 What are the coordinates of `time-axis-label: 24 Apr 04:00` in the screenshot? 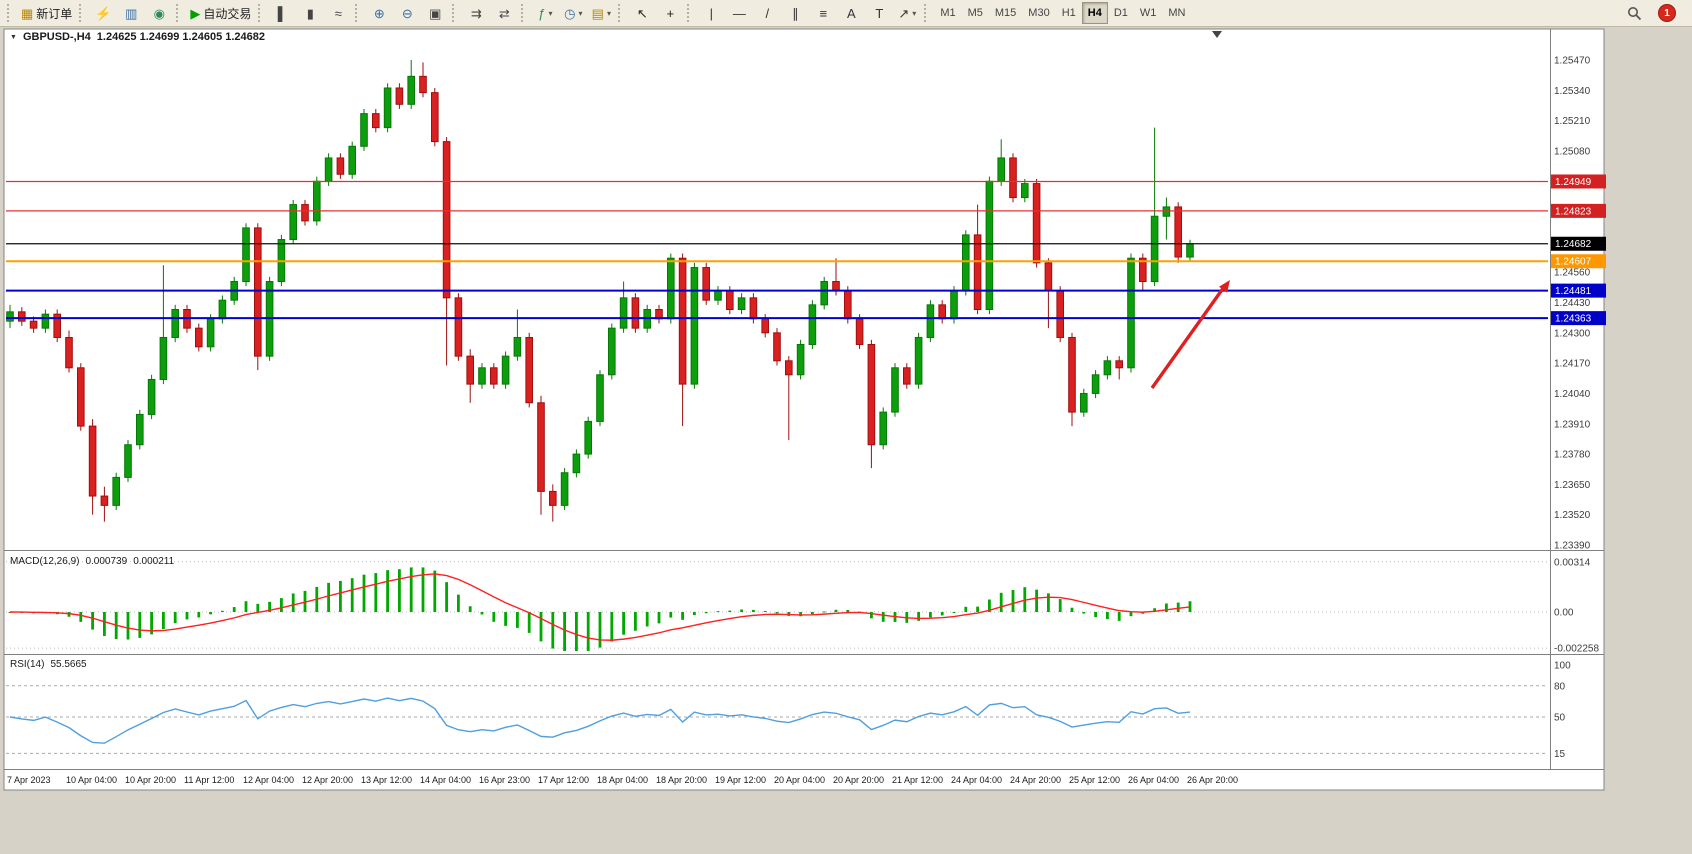 It's located at (976, 780).